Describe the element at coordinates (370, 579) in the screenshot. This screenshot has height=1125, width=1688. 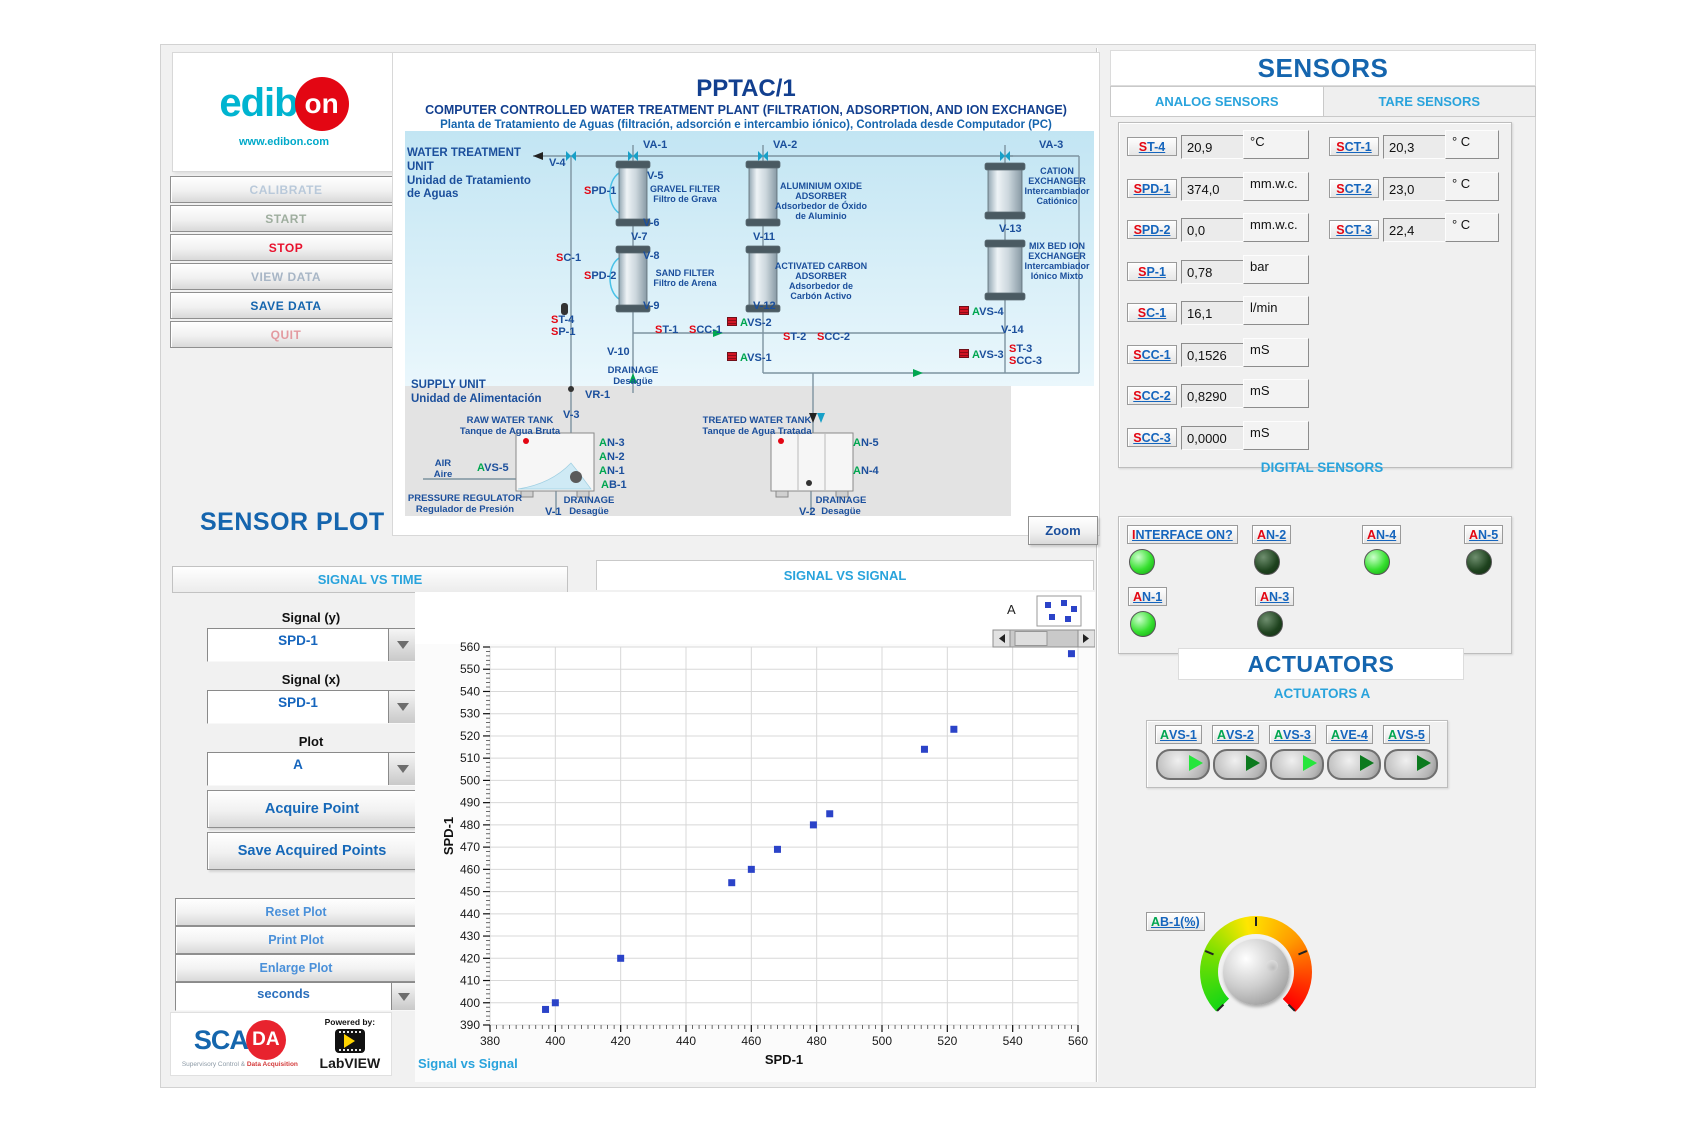
I see `tab-signal-vs-time: SIGNAL VS TIME` at that location.